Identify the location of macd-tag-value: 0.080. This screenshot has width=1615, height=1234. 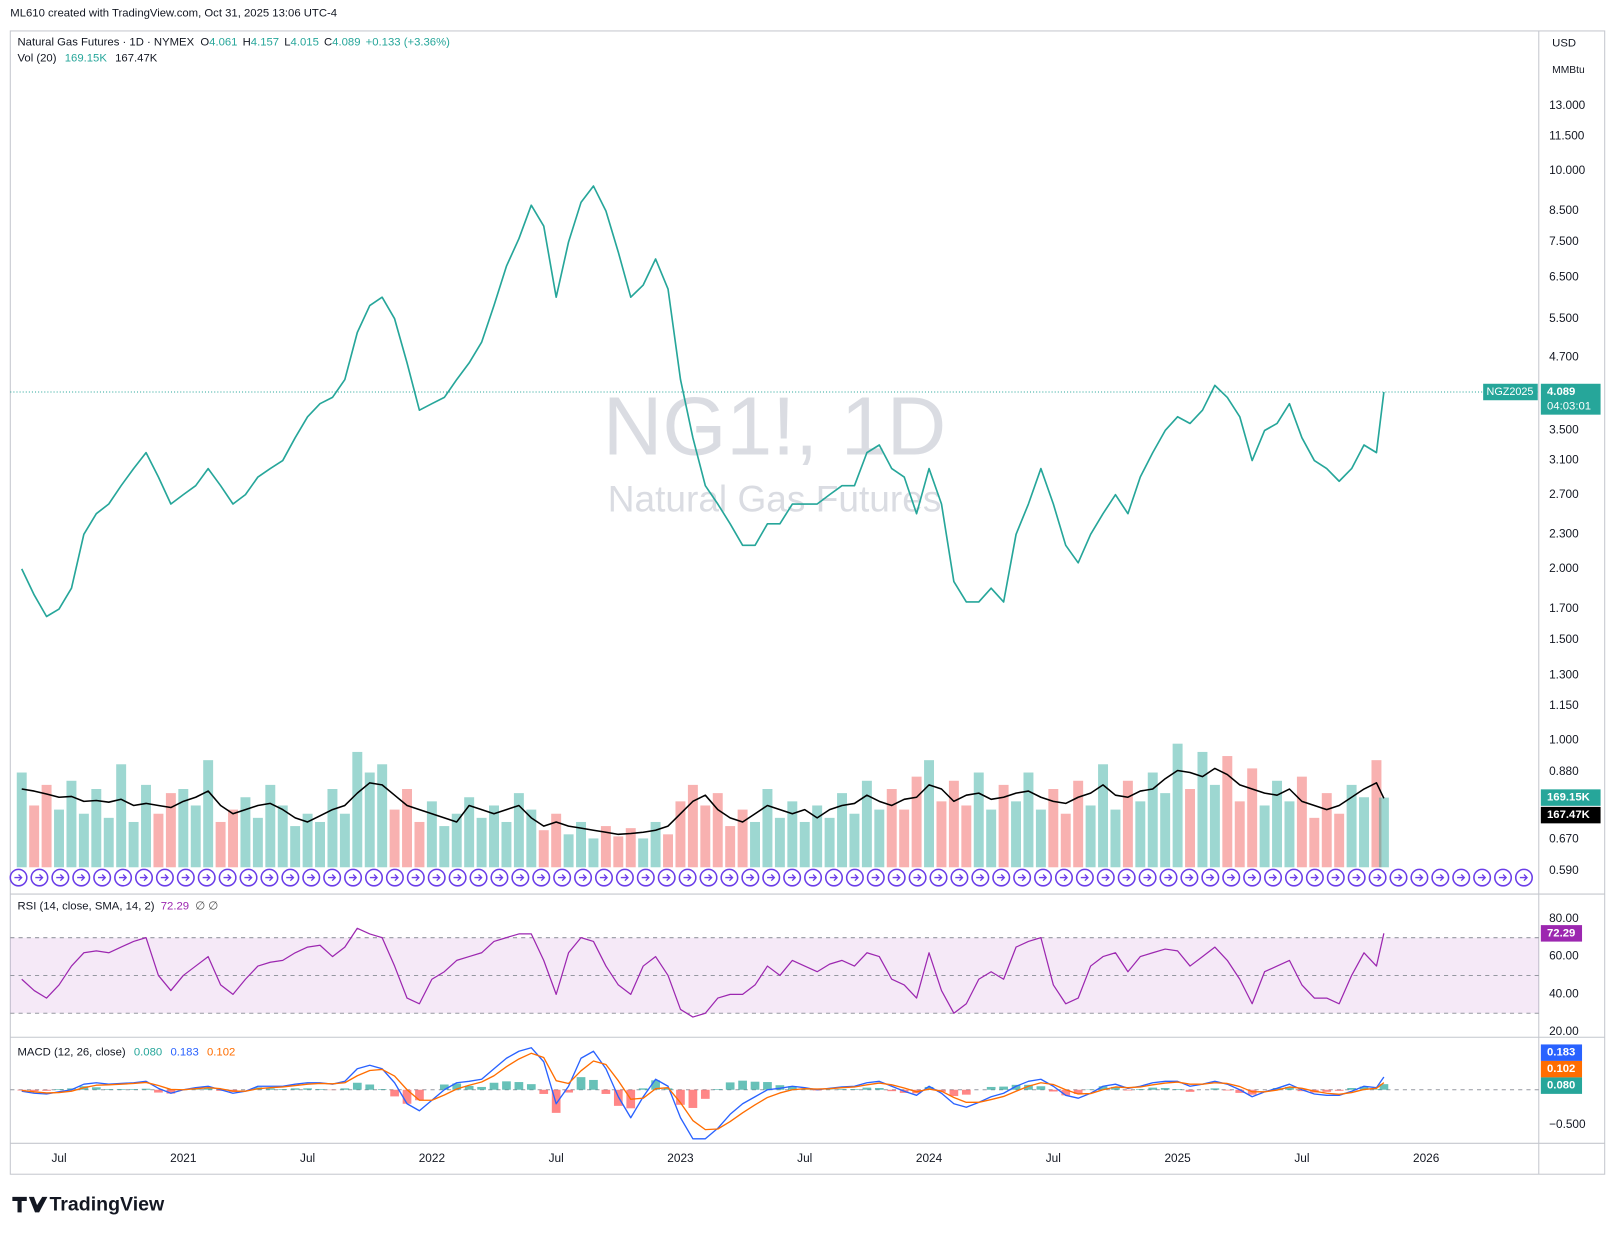
(1561, 1086).